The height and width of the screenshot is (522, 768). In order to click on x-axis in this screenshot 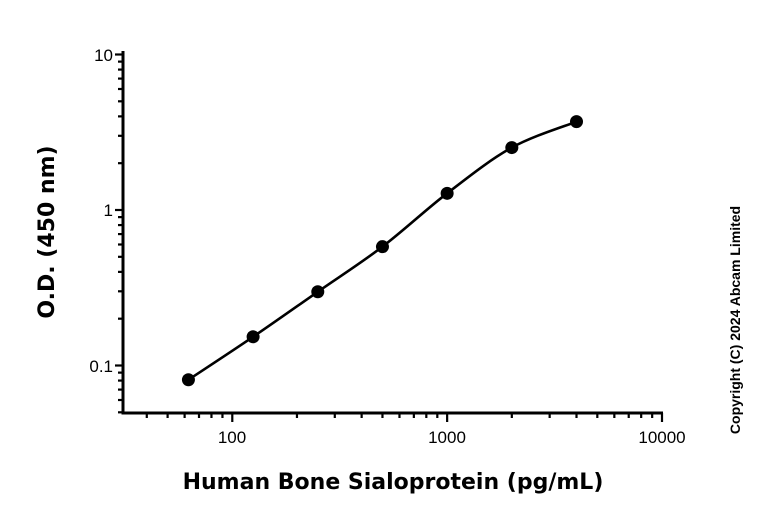, I will do `click(392, 416)`.